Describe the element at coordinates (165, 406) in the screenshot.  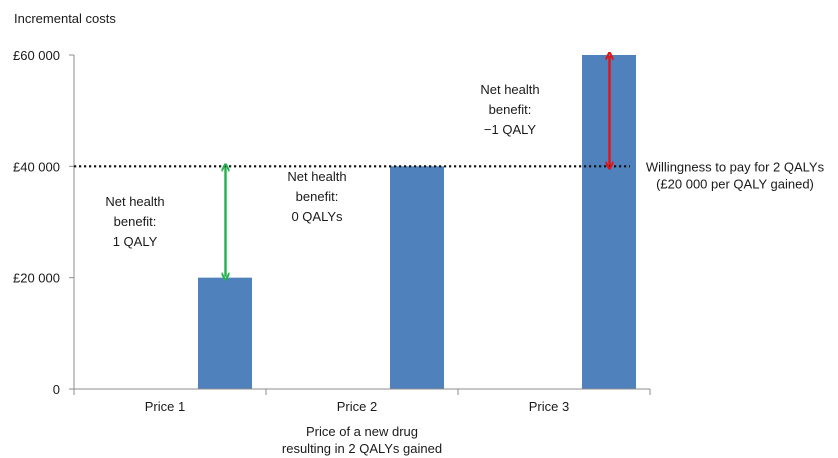
I see `x-tick-label: Price 1` at that location.